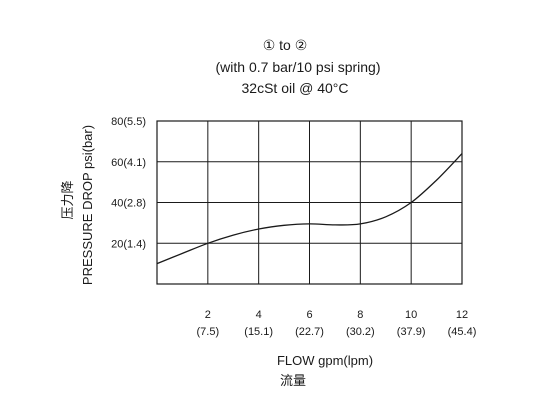 This screenshot has height=417, width=537. I want to click on x-axis-label: FLOW gpm(lpm), so click(325, 360).